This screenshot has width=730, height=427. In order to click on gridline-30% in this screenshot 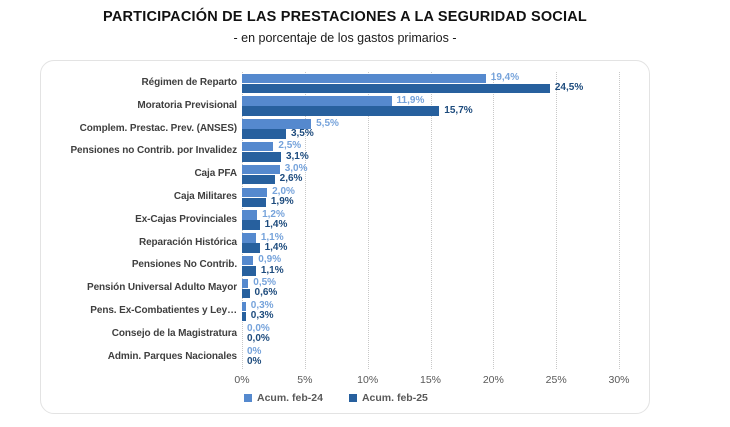, I will do `click(619, 220)`.